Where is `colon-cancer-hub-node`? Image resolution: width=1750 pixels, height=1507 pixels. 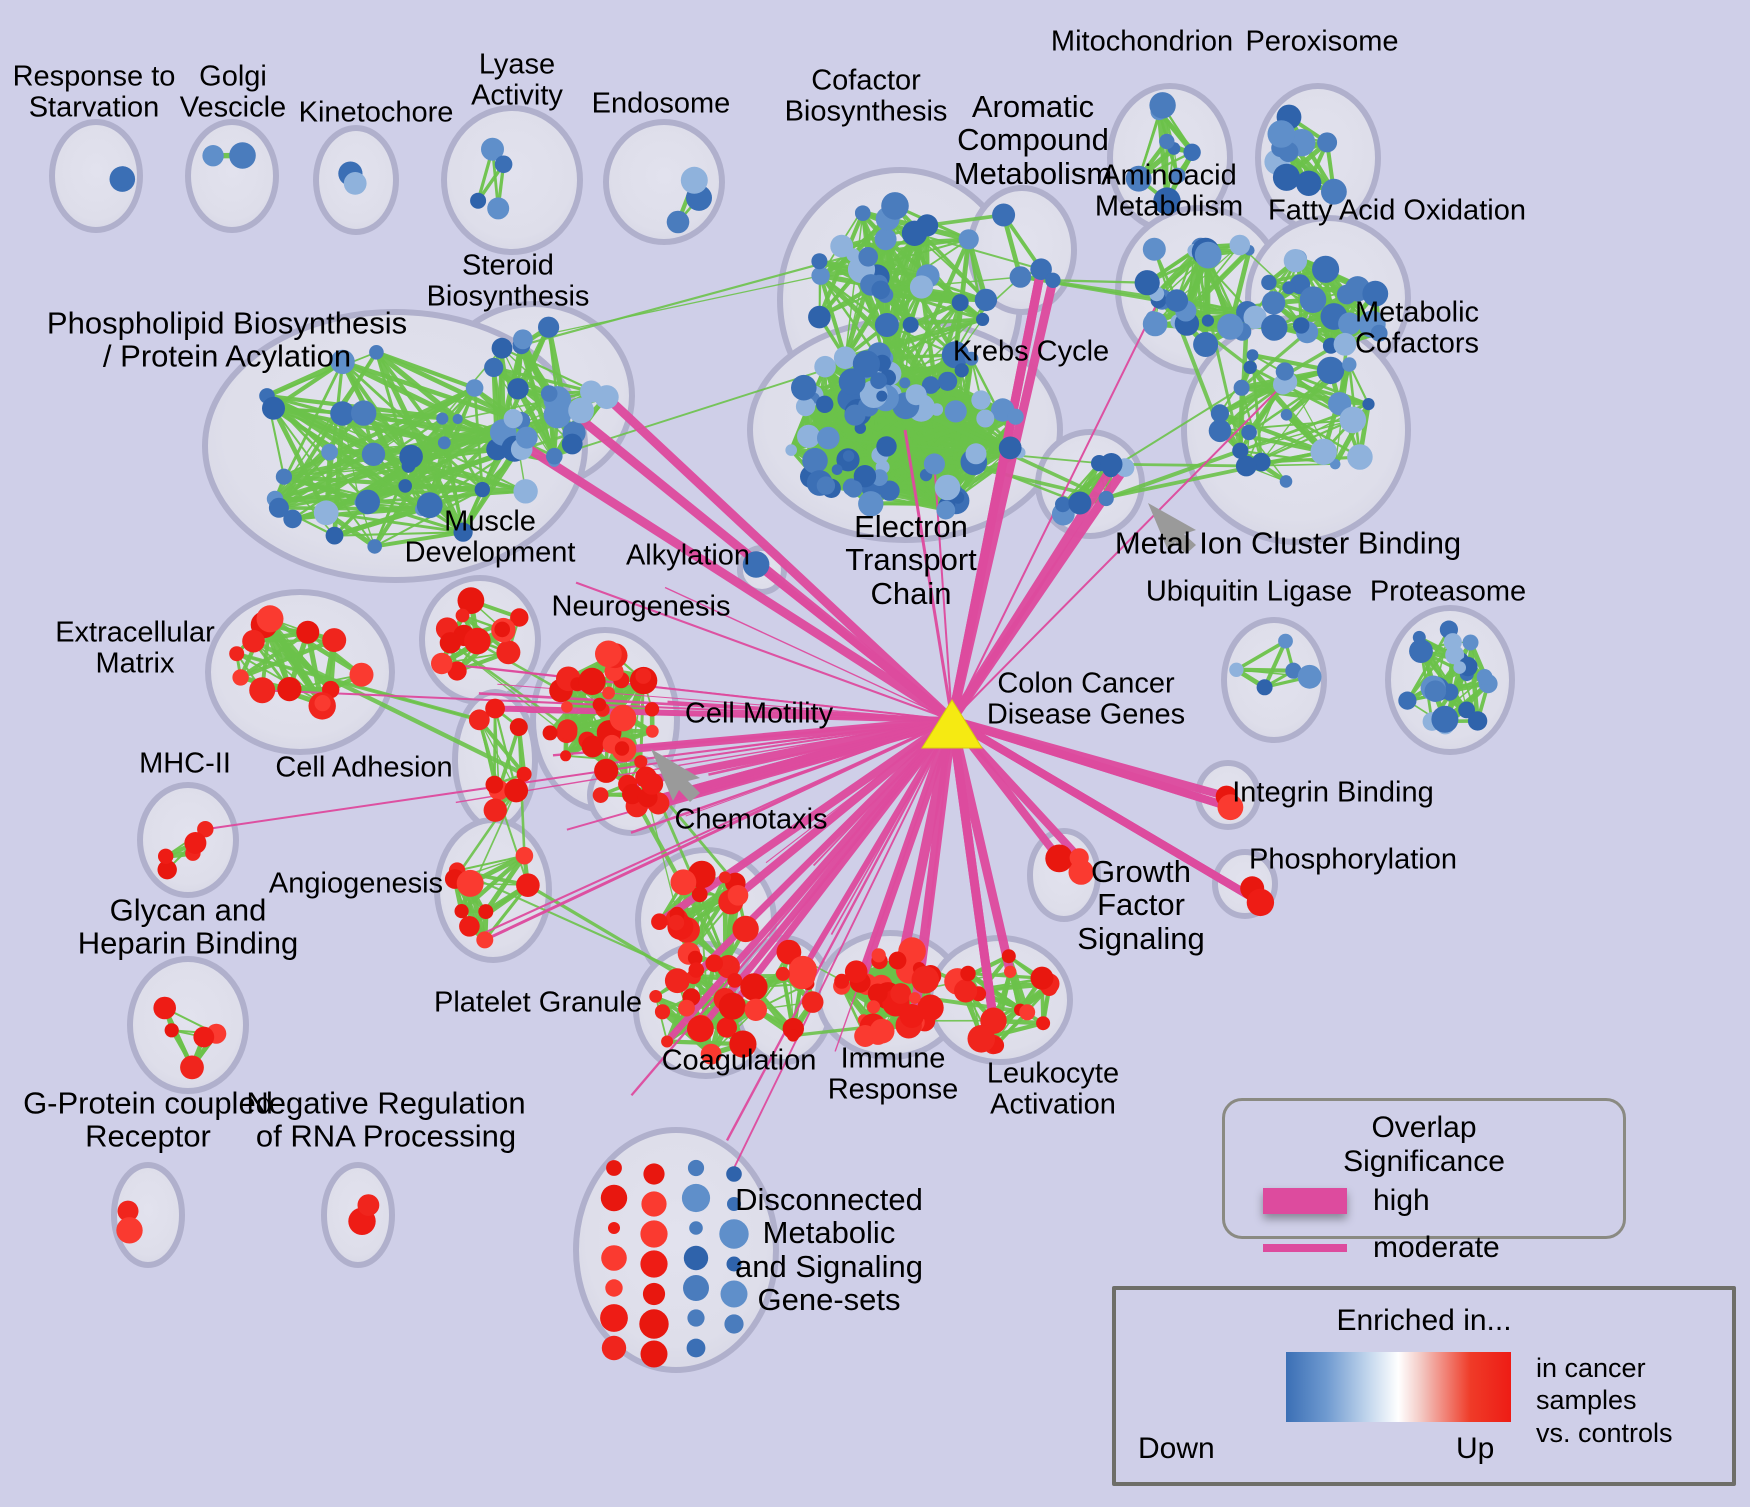
colon-cancer-hub-node is located at coordinates (952, 724).